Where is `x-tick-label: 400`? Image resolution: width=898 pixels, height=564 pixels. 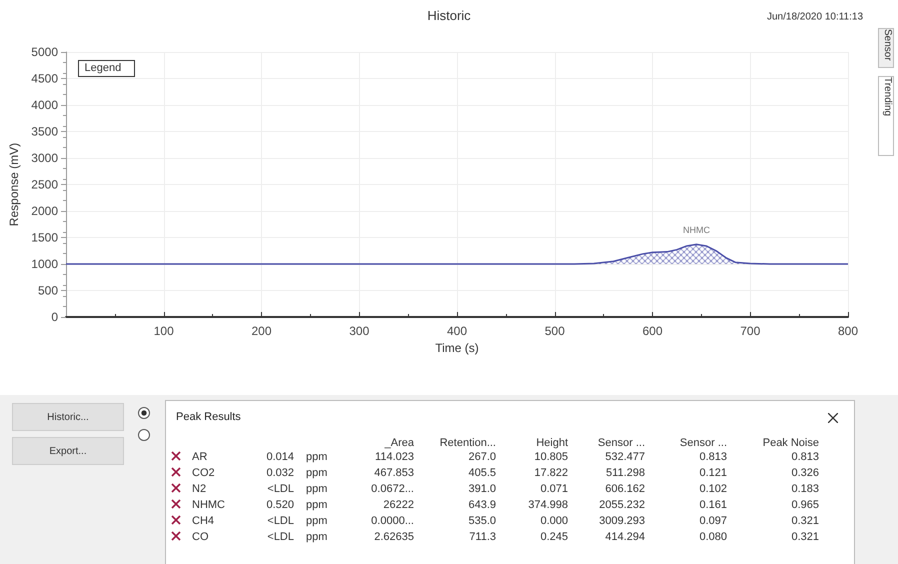 x-tick-label: 400 is located at coordinates (457, 331).